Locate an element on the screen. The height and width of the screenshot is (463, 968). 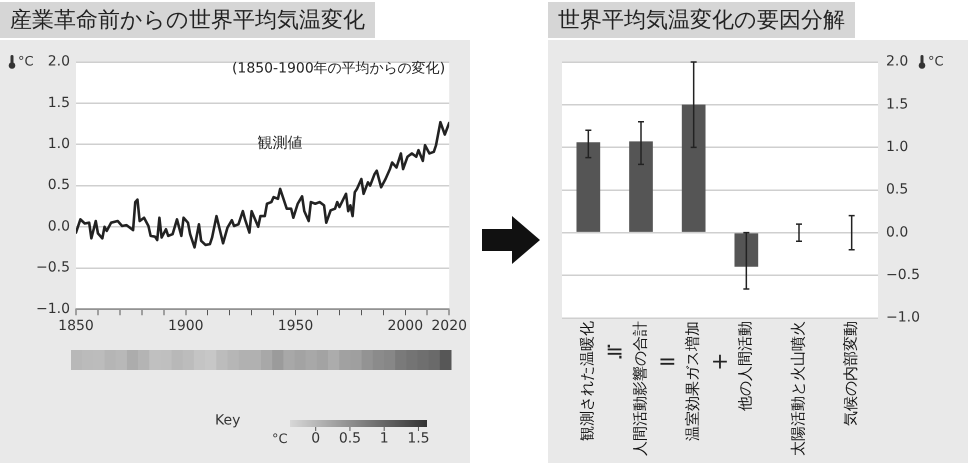
color-bar-label: 1.5 is located at coordinates (418, 438).